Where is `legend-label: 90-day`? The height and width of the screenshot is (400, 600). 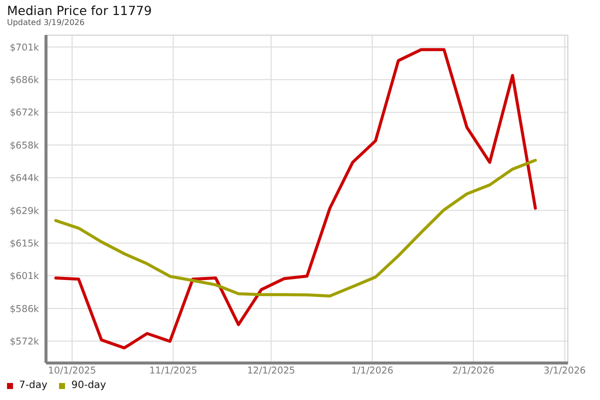 legend-label: 90-day is located at coordinates (88, 385).